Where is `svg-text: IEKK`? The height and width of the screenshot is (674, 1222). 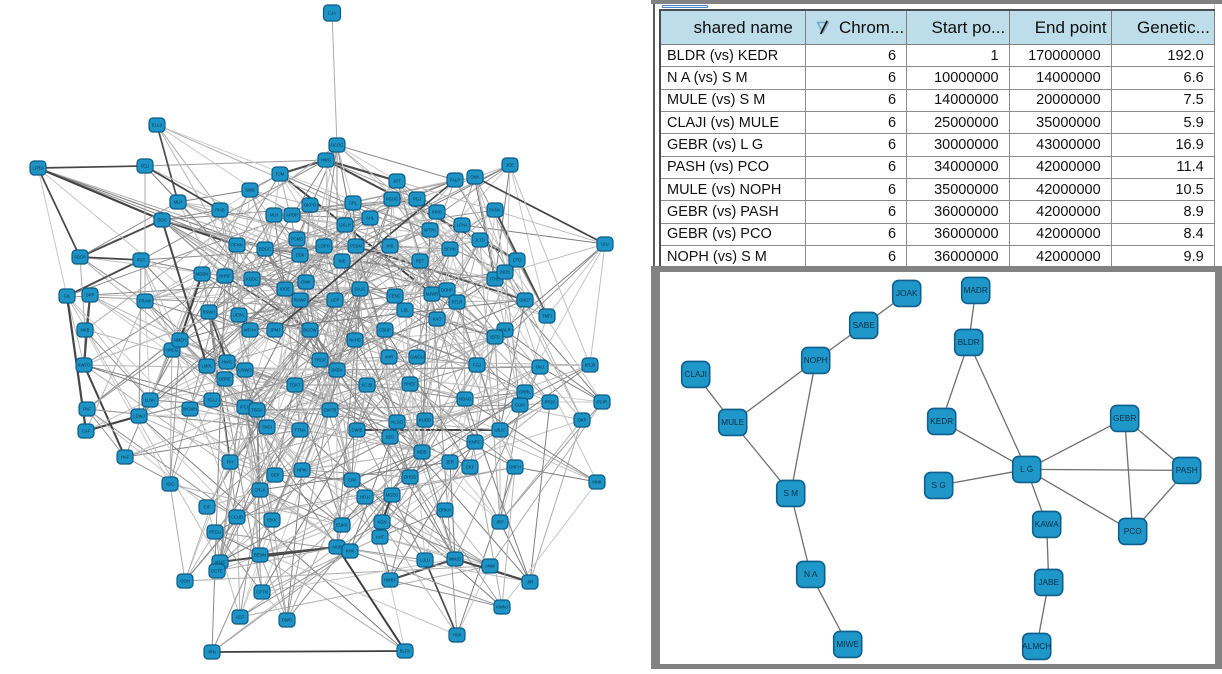
svg-text: IEKK is located at coordinates (272, 520).